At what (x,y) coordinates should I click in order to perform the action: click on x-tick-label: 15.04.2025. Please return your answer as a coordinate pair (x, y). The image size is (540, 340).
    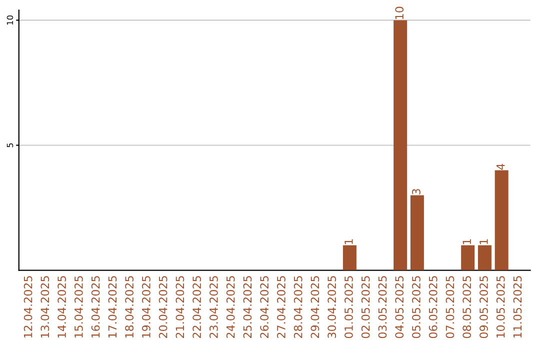
    Looking at the image, I should click on (78, 307).